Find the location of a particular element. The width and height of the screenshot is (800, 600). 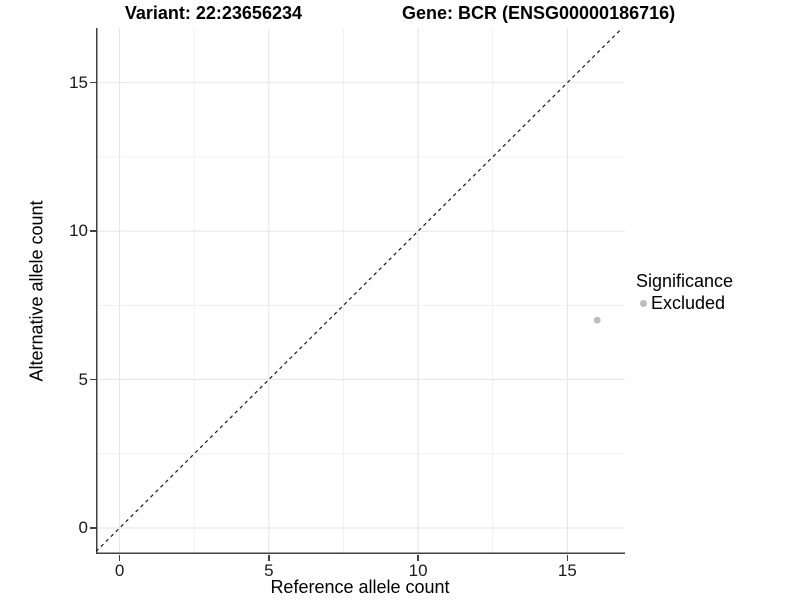

y-tick-label: 15 is located at coordinates (78, 82).